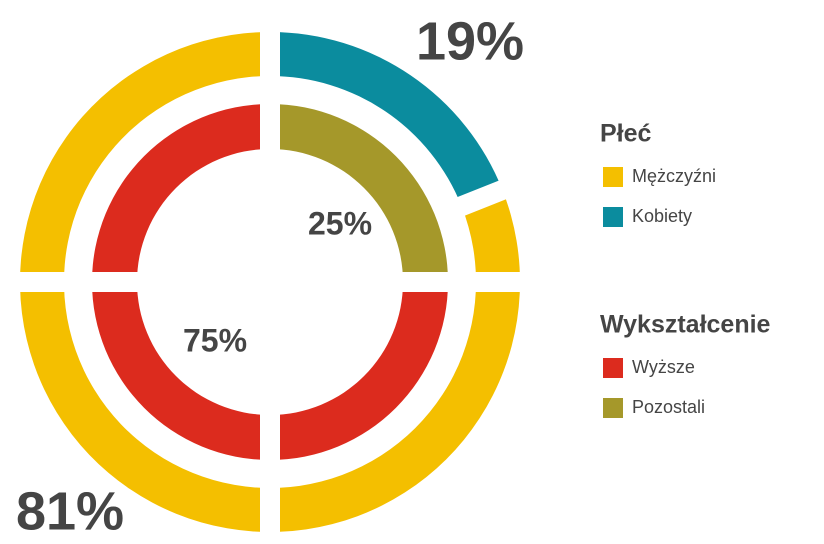 The image size is (824, 544). I want to click on value-label: 81%, so click(70, 511).